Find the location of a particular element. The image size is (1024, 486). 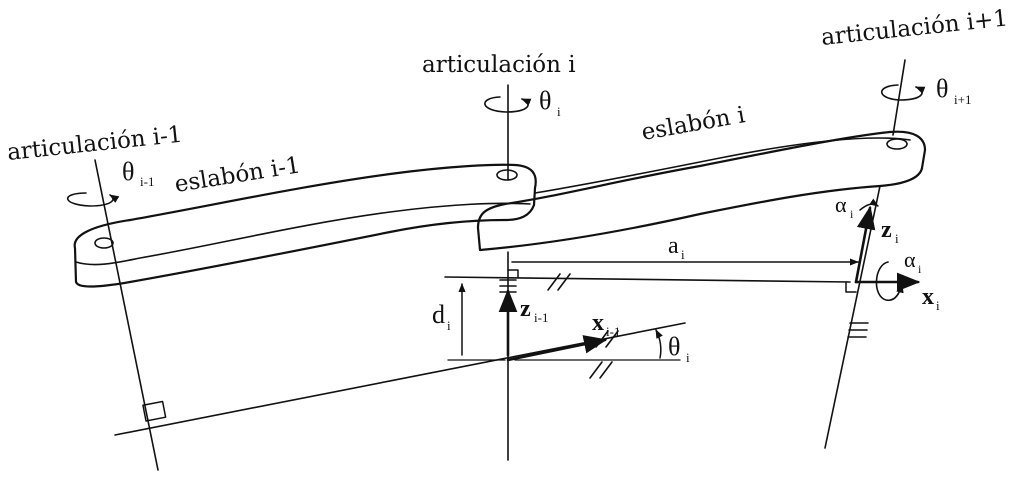

joint-label-i-plus-1: articulación i+1 is located at coordinates (914, 28).